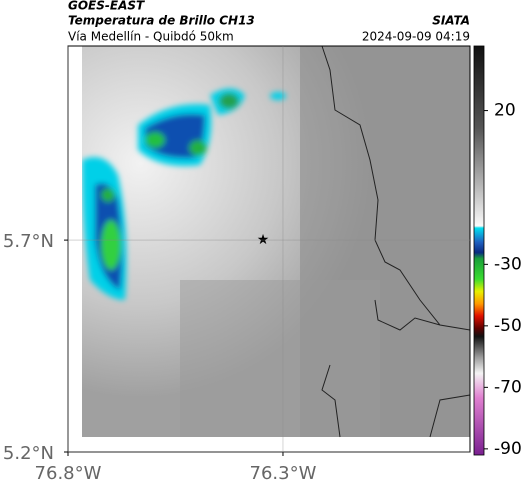 The width and height of the screenshot is (526, 495). Describe the element at coordinates (28, 453) in the screenshot. I see `y-tick-label: 5.2°N` at that location.